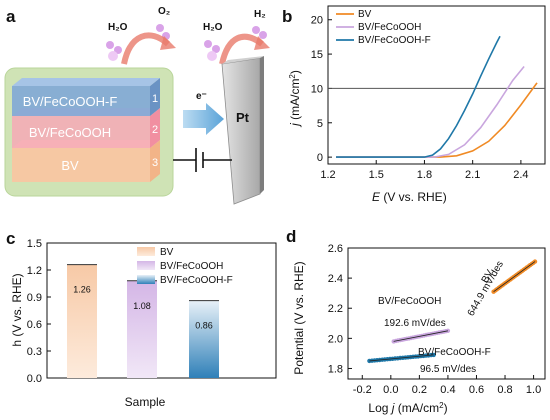 The height and width of the screenshot is (420, 550). I want to click on c-bar-value-1: 1.08, so click(142, 306).